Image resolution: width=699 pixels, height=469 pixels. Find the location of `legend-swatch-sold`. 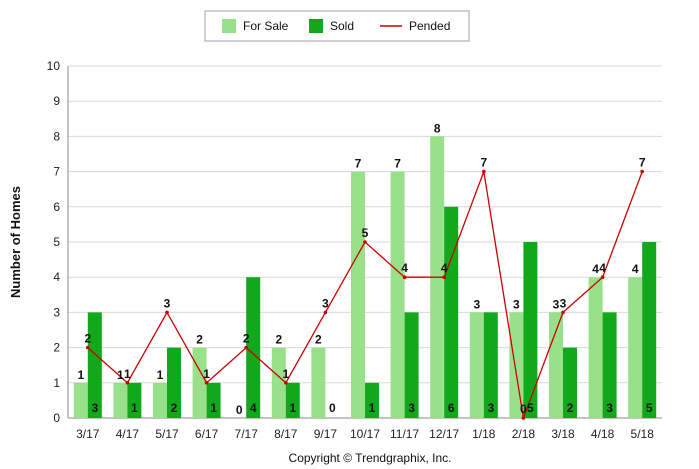

legend-swatch-sold is located at coordinates (316, 26).